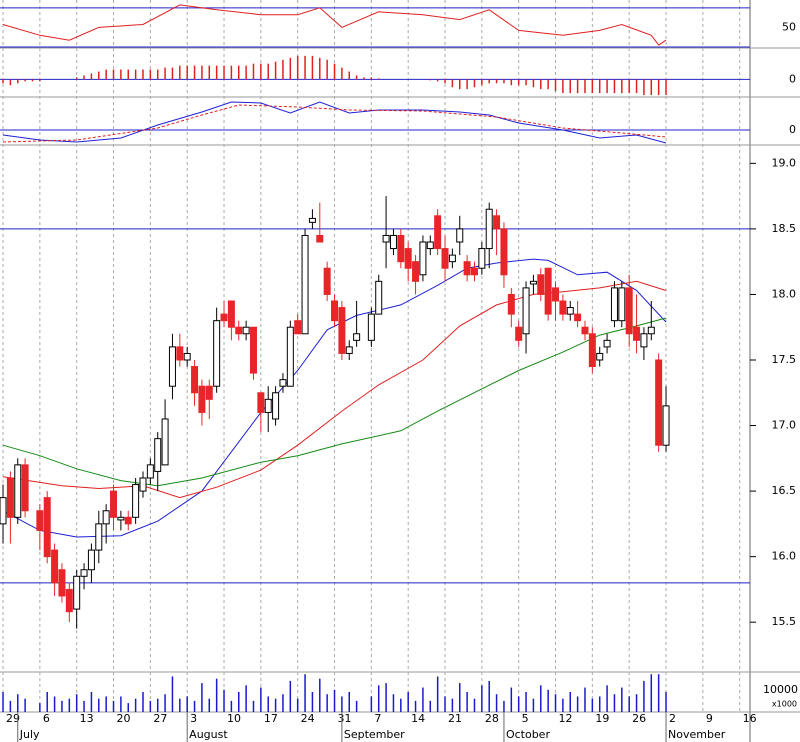  What do you see at coordinates (208, 734) in the screenshot?
I see `month-label: August` at bounding box center [208, 734].